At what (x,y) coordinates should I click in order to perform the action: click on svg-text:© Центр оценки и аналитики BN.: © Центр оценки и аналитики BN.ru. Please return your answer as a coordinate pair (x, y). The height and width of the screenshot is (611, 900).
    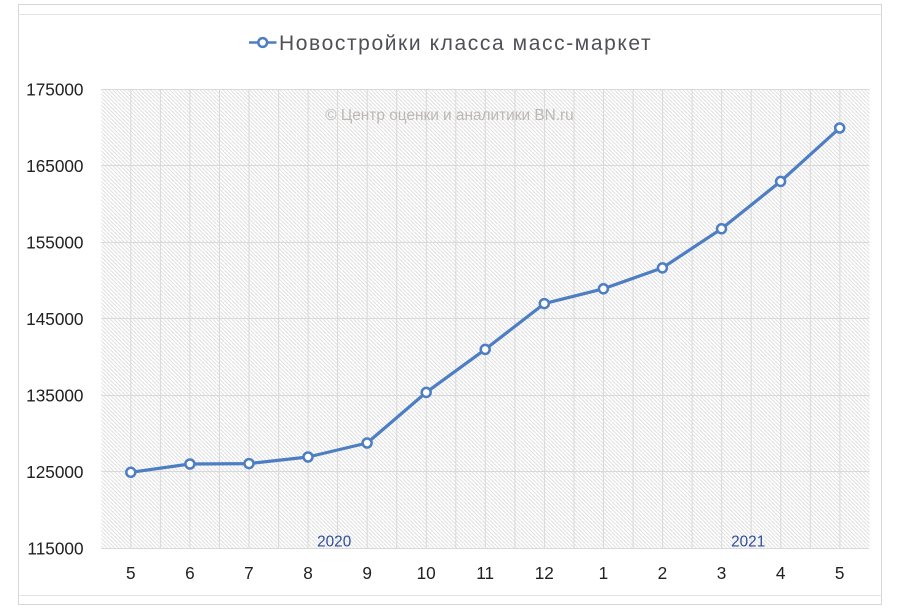
    Looking at the image, I should click on (449, 115).